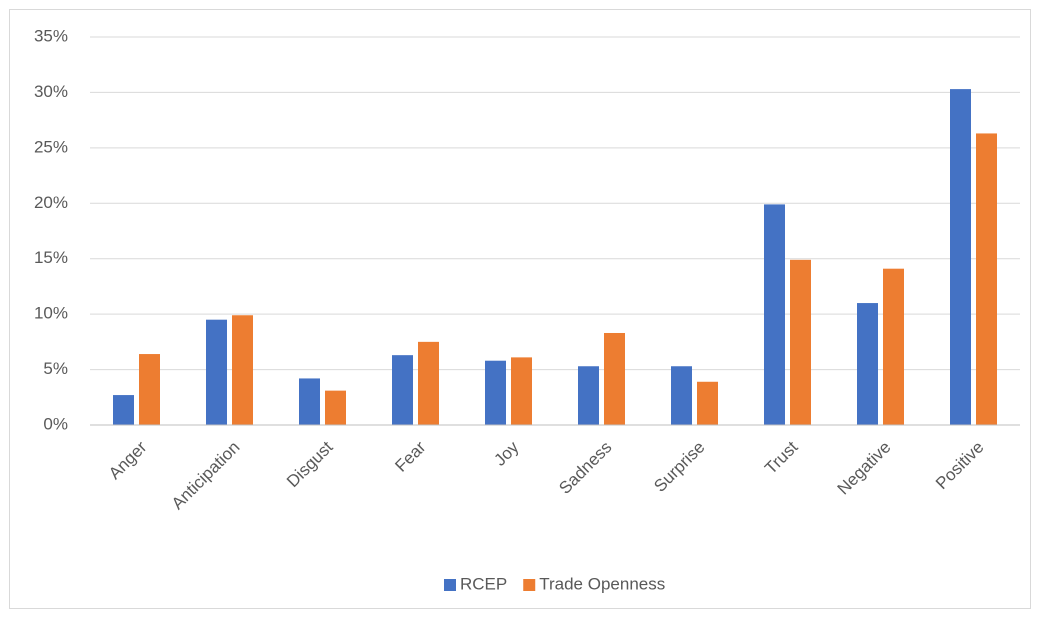  Describe the element at coordinates (51, 202) in the screenshot. I see `y-tick-label: 20%` at that location.